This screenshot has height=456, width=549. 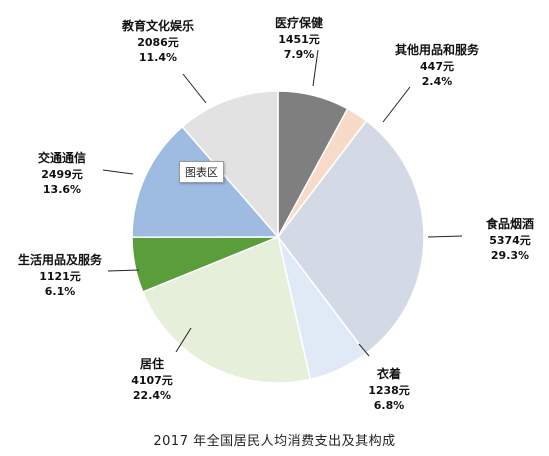 I want to click on slice-name-label: 交通通信, so click(x=62, y=157).